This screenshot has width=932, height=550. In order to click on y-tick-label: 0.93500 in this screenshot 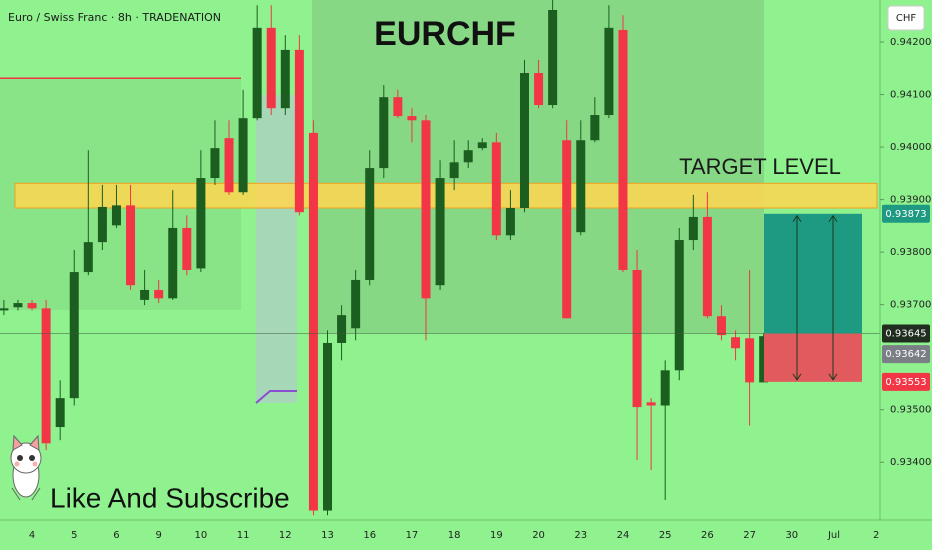, I will do `click(910, 410)`.